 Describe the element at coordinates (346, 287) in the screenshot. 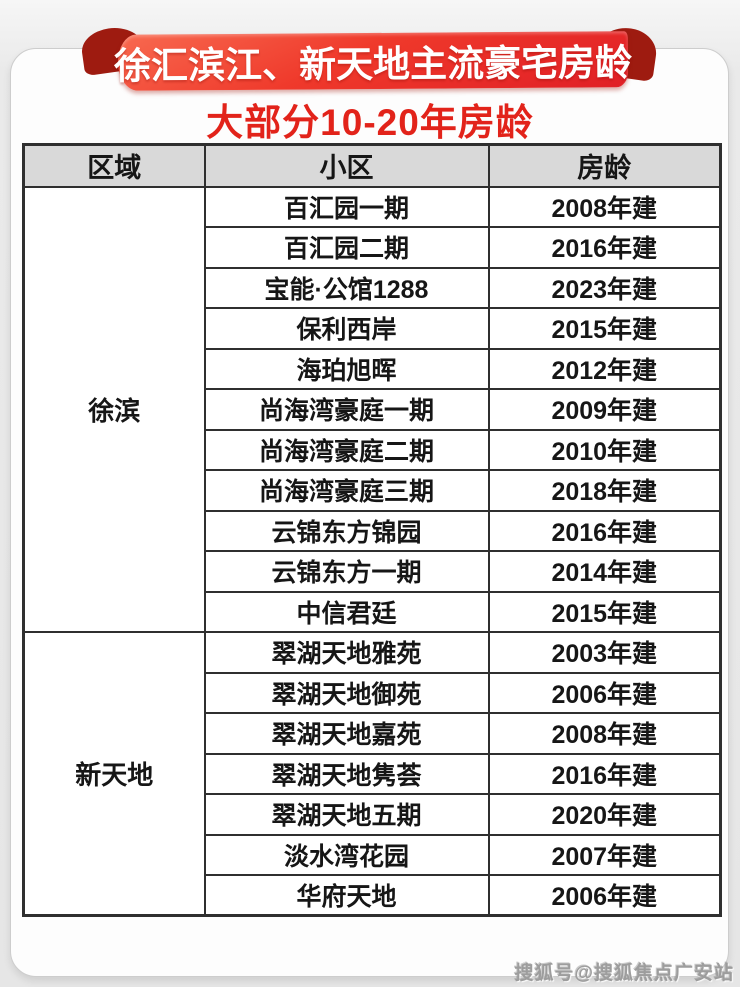

I see `community-cell: 宝能·公馆1288` at that location.